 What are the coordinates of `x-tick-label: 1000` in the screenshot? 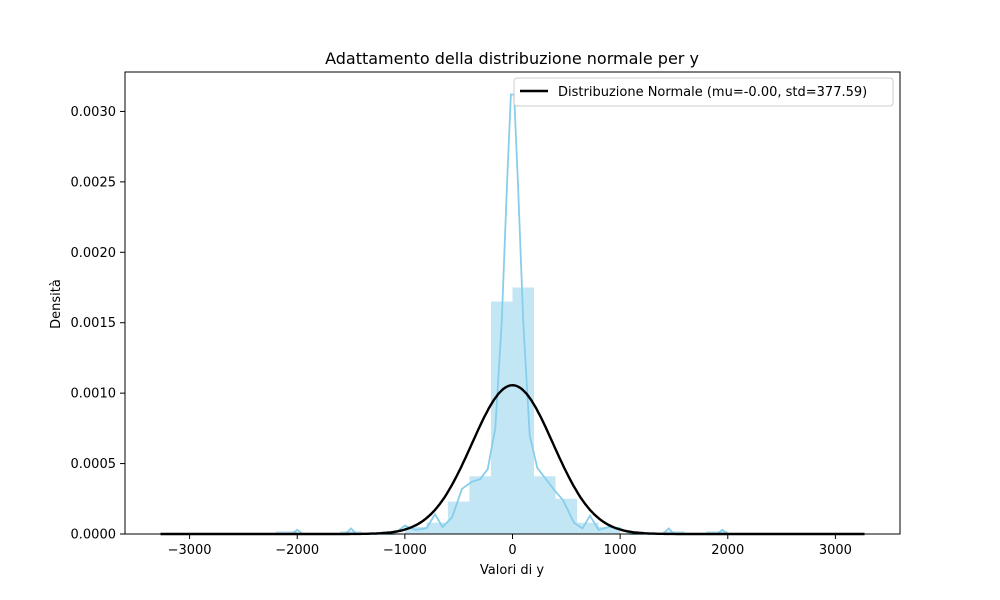 It's located at (620, 550).